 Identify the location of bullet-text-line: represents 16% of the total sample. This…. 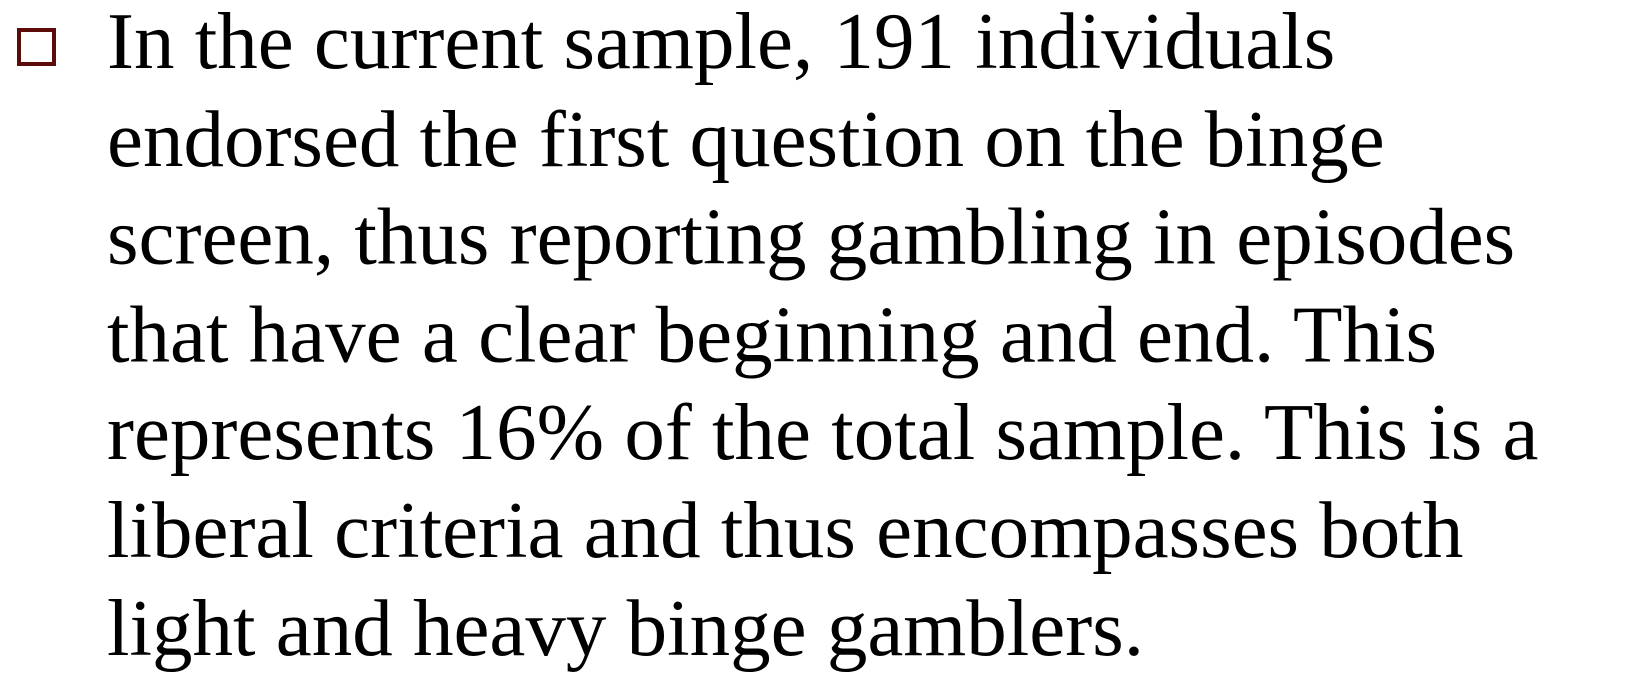
(822, 432).